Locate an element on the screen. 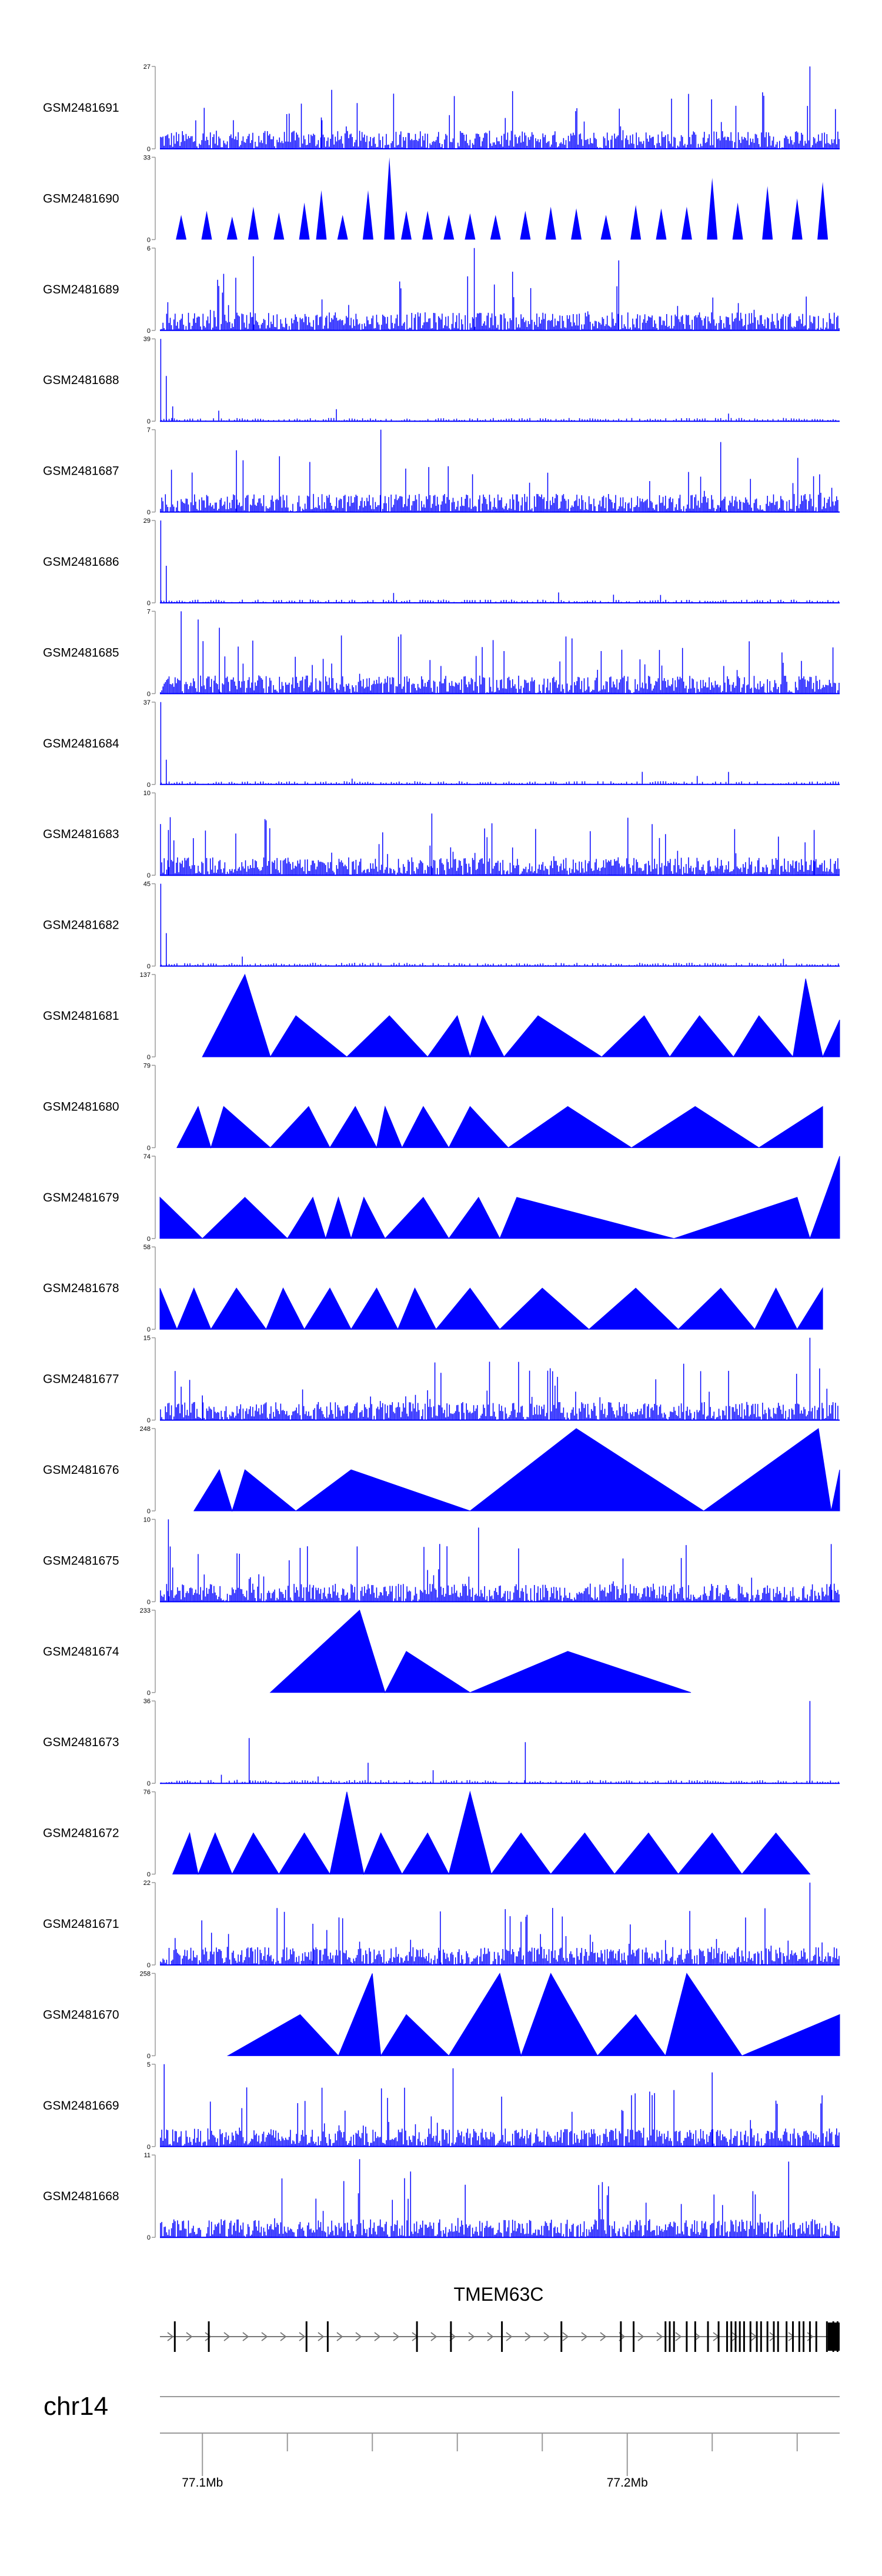 This screenshot has height=2576, width=882. track-label: GSM2481687 is located at coordinates (81, 471).